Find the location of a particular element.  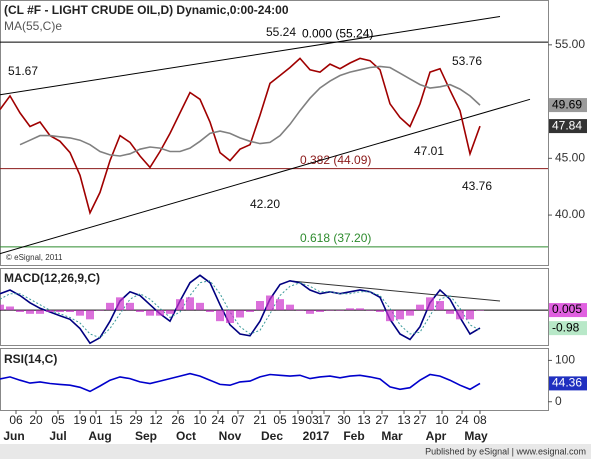

month-label: Dec is located at coordinates (272, 436).